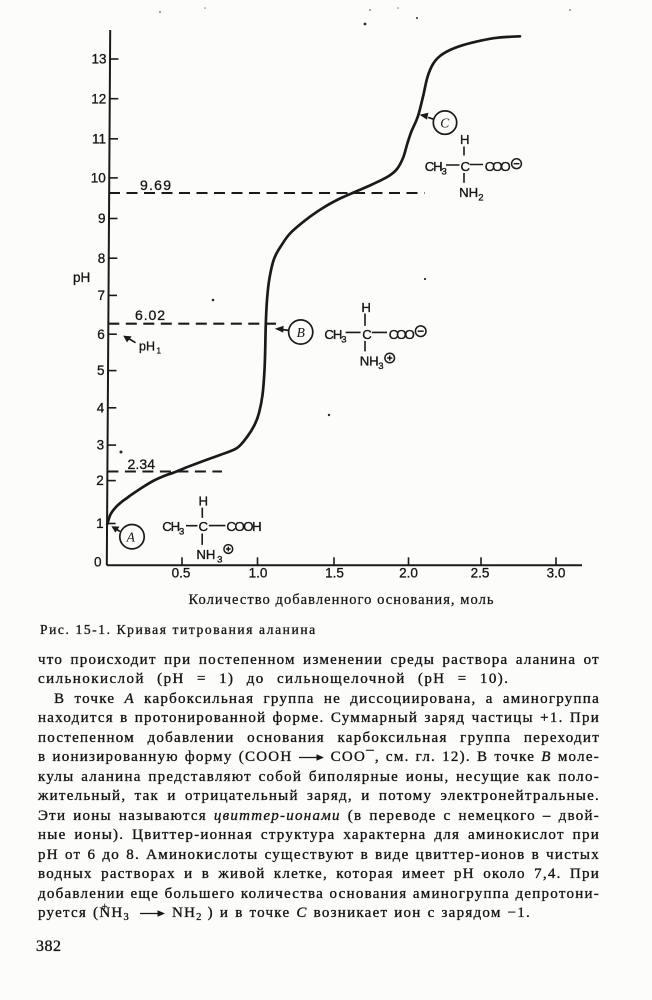 The image size is (652, 1000). Describe the element at coordinates (98, 98) in the screenshot. I see `svg-text: 12` at that location.